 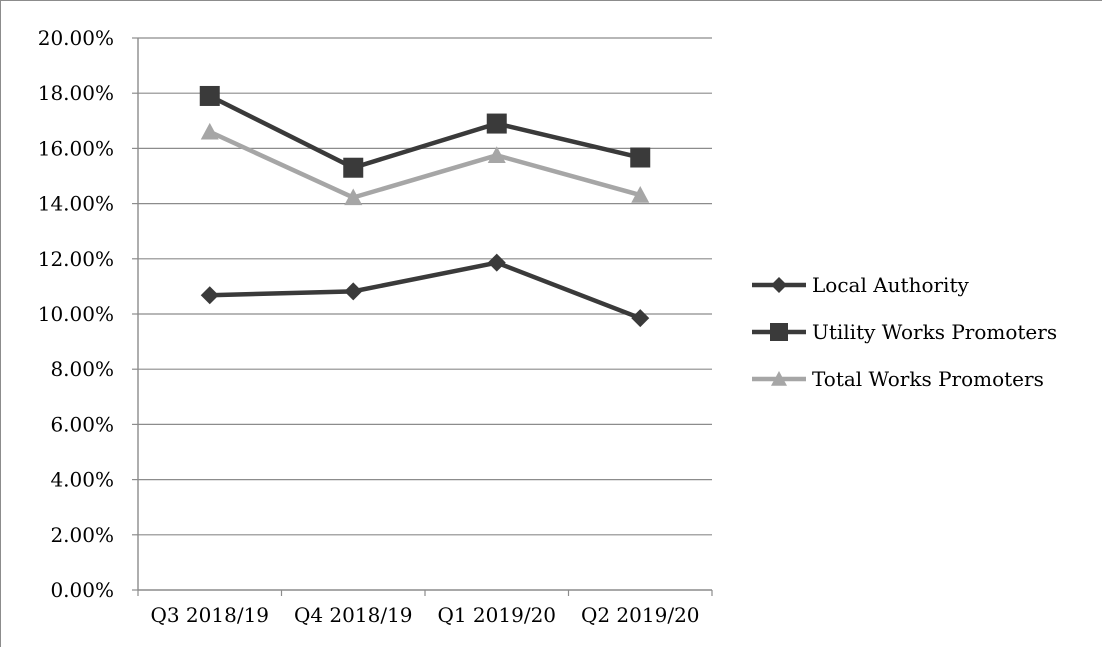 What do you see at coordinates (424, 615) in the screenshot?
I see `x-axis-tick-labels: Q3 2018/19 Q4 2018/19 Q1 2019/20 Q2 2019/20` at bounding box center [424, 615].